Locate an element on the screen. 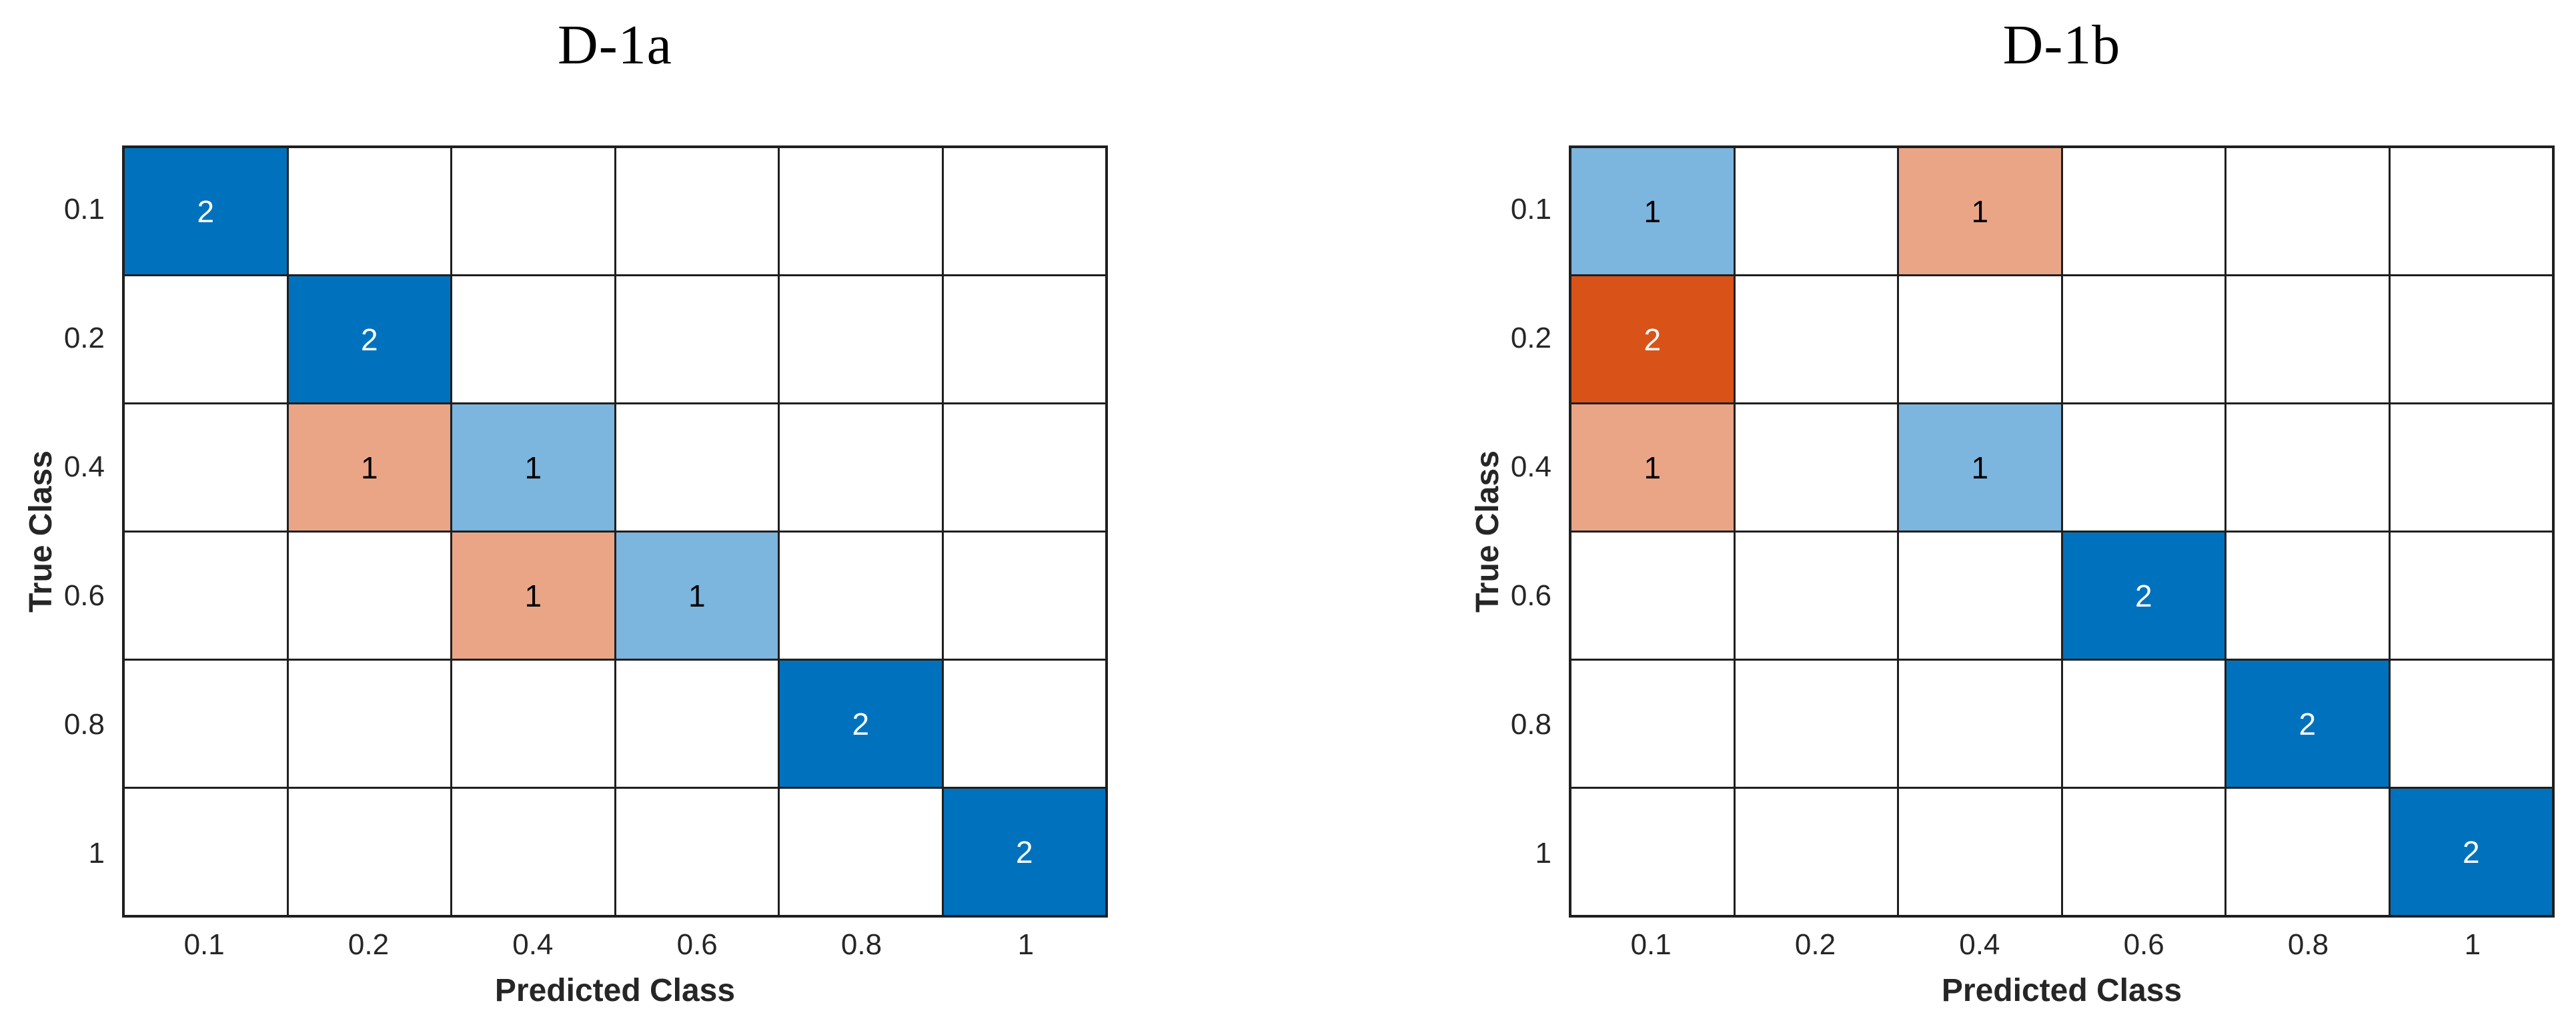 The width and height of the screenshot is (2576, 1023). chart-title: D-1b is located at coordinates (2061, 45).